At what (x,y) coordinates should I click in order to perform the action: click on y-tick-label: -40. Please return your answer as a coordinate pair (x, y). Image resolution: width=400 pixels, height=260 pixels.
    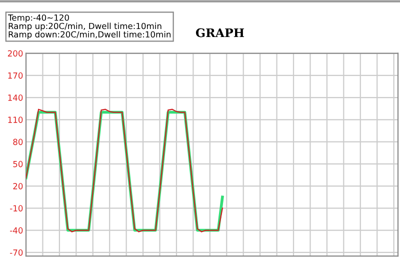
    Looking at the image, I should click on (16, 230).